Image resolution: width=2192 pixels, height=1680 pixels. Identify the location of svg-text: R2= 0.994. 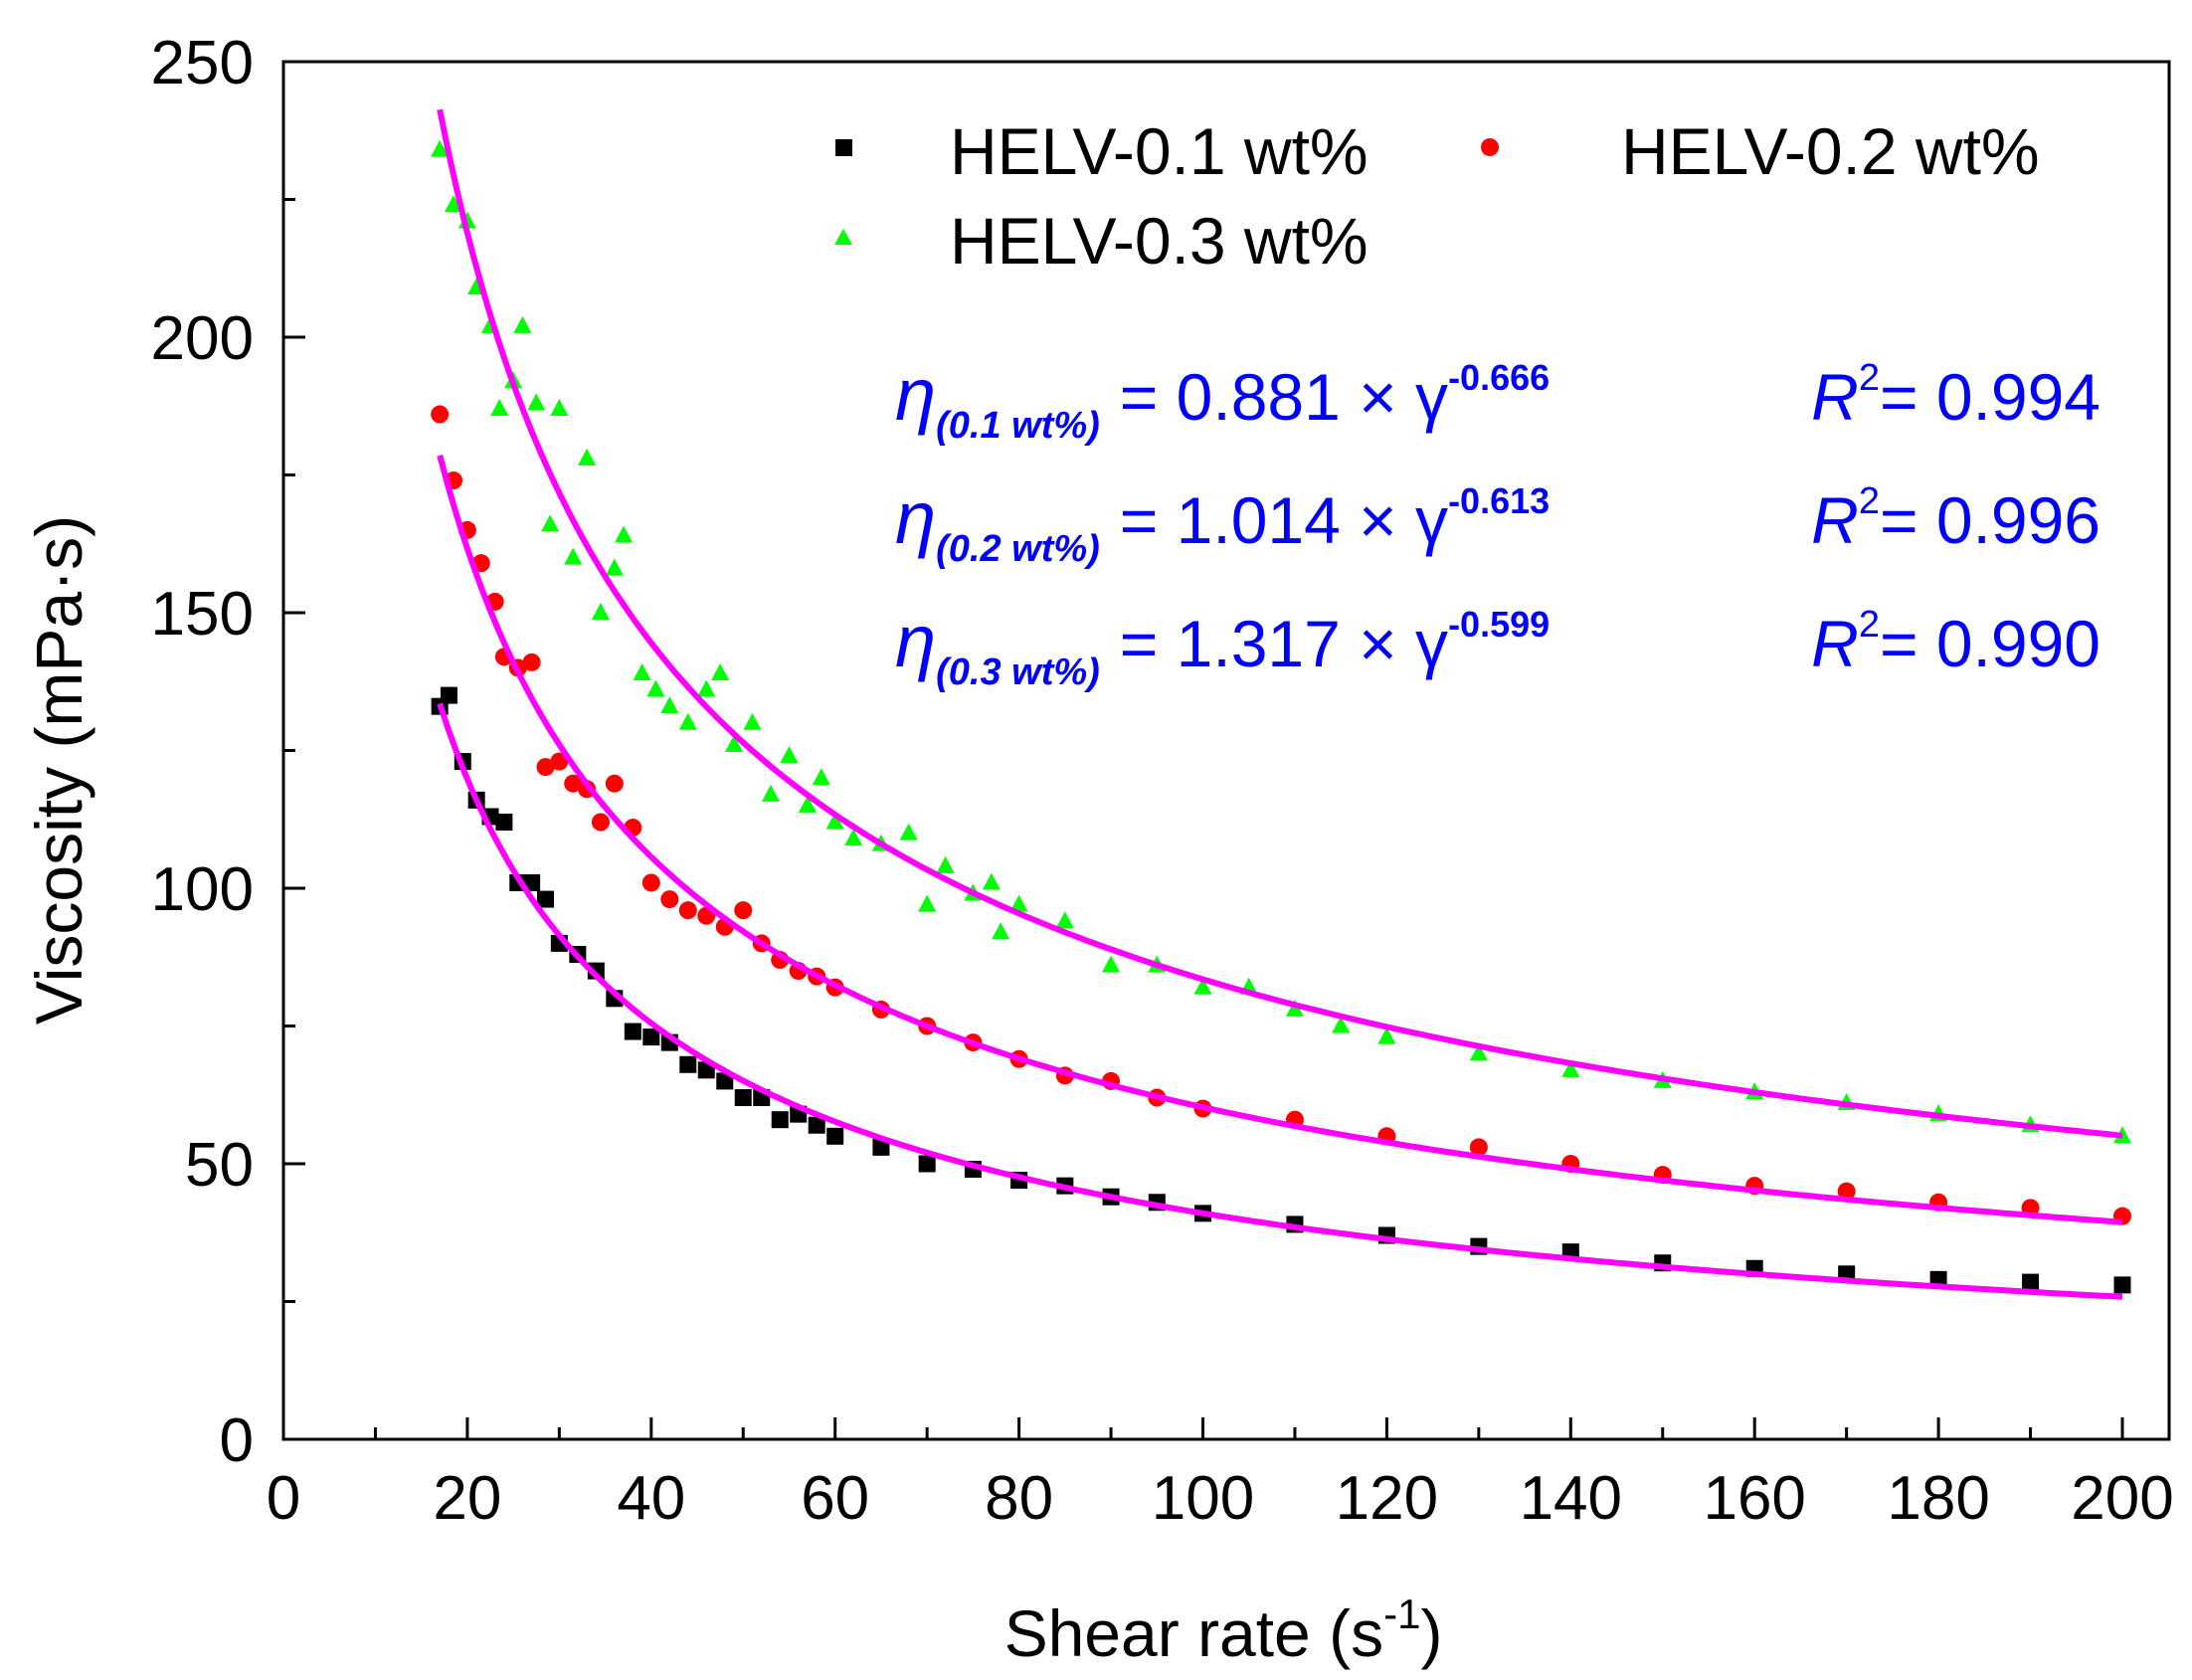
(1956, 395).